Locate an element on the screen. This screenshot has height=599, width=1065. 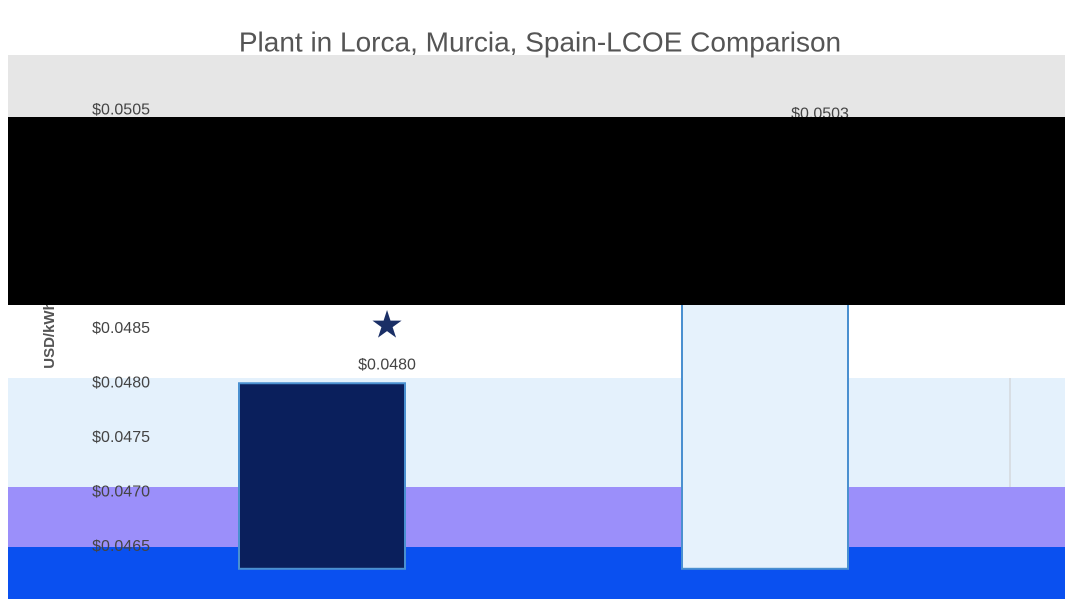
y-tick-label: $0.0470 is located at coordinates (121, 492).